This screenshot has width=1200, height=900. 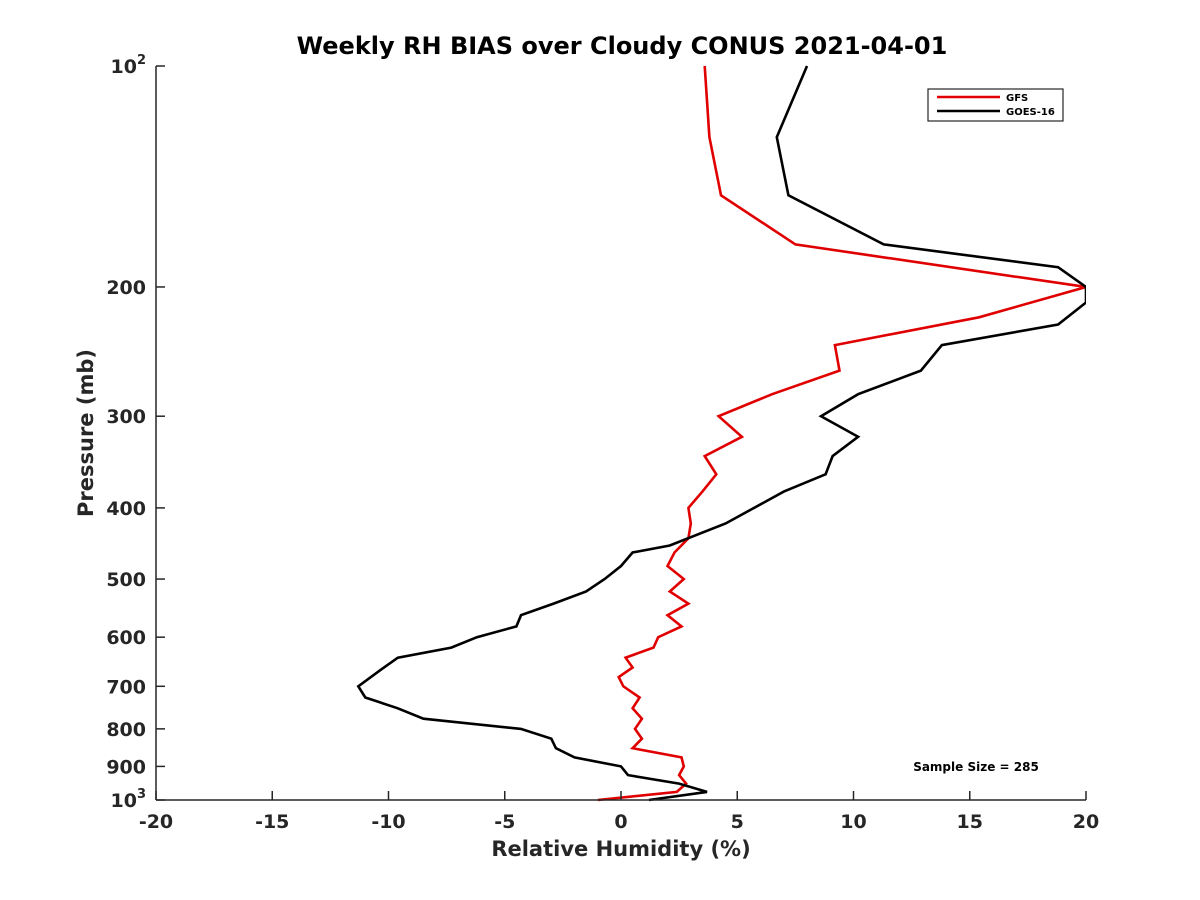 What do you see at coordinates (388, 822) in the screenshot?
I see `x-tick-label: -10` at bounding box center [388, 822].